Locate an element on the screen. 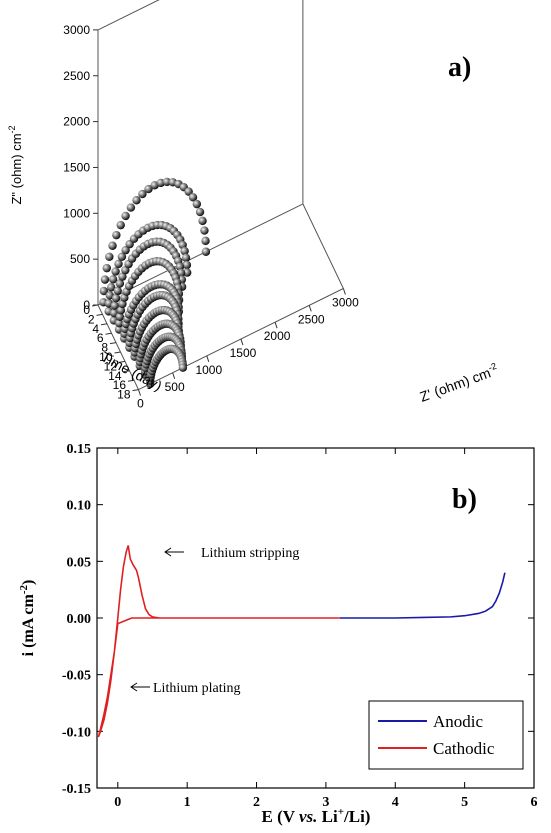  y-tick-label: -0.10 is located at coordinates (76, 732).